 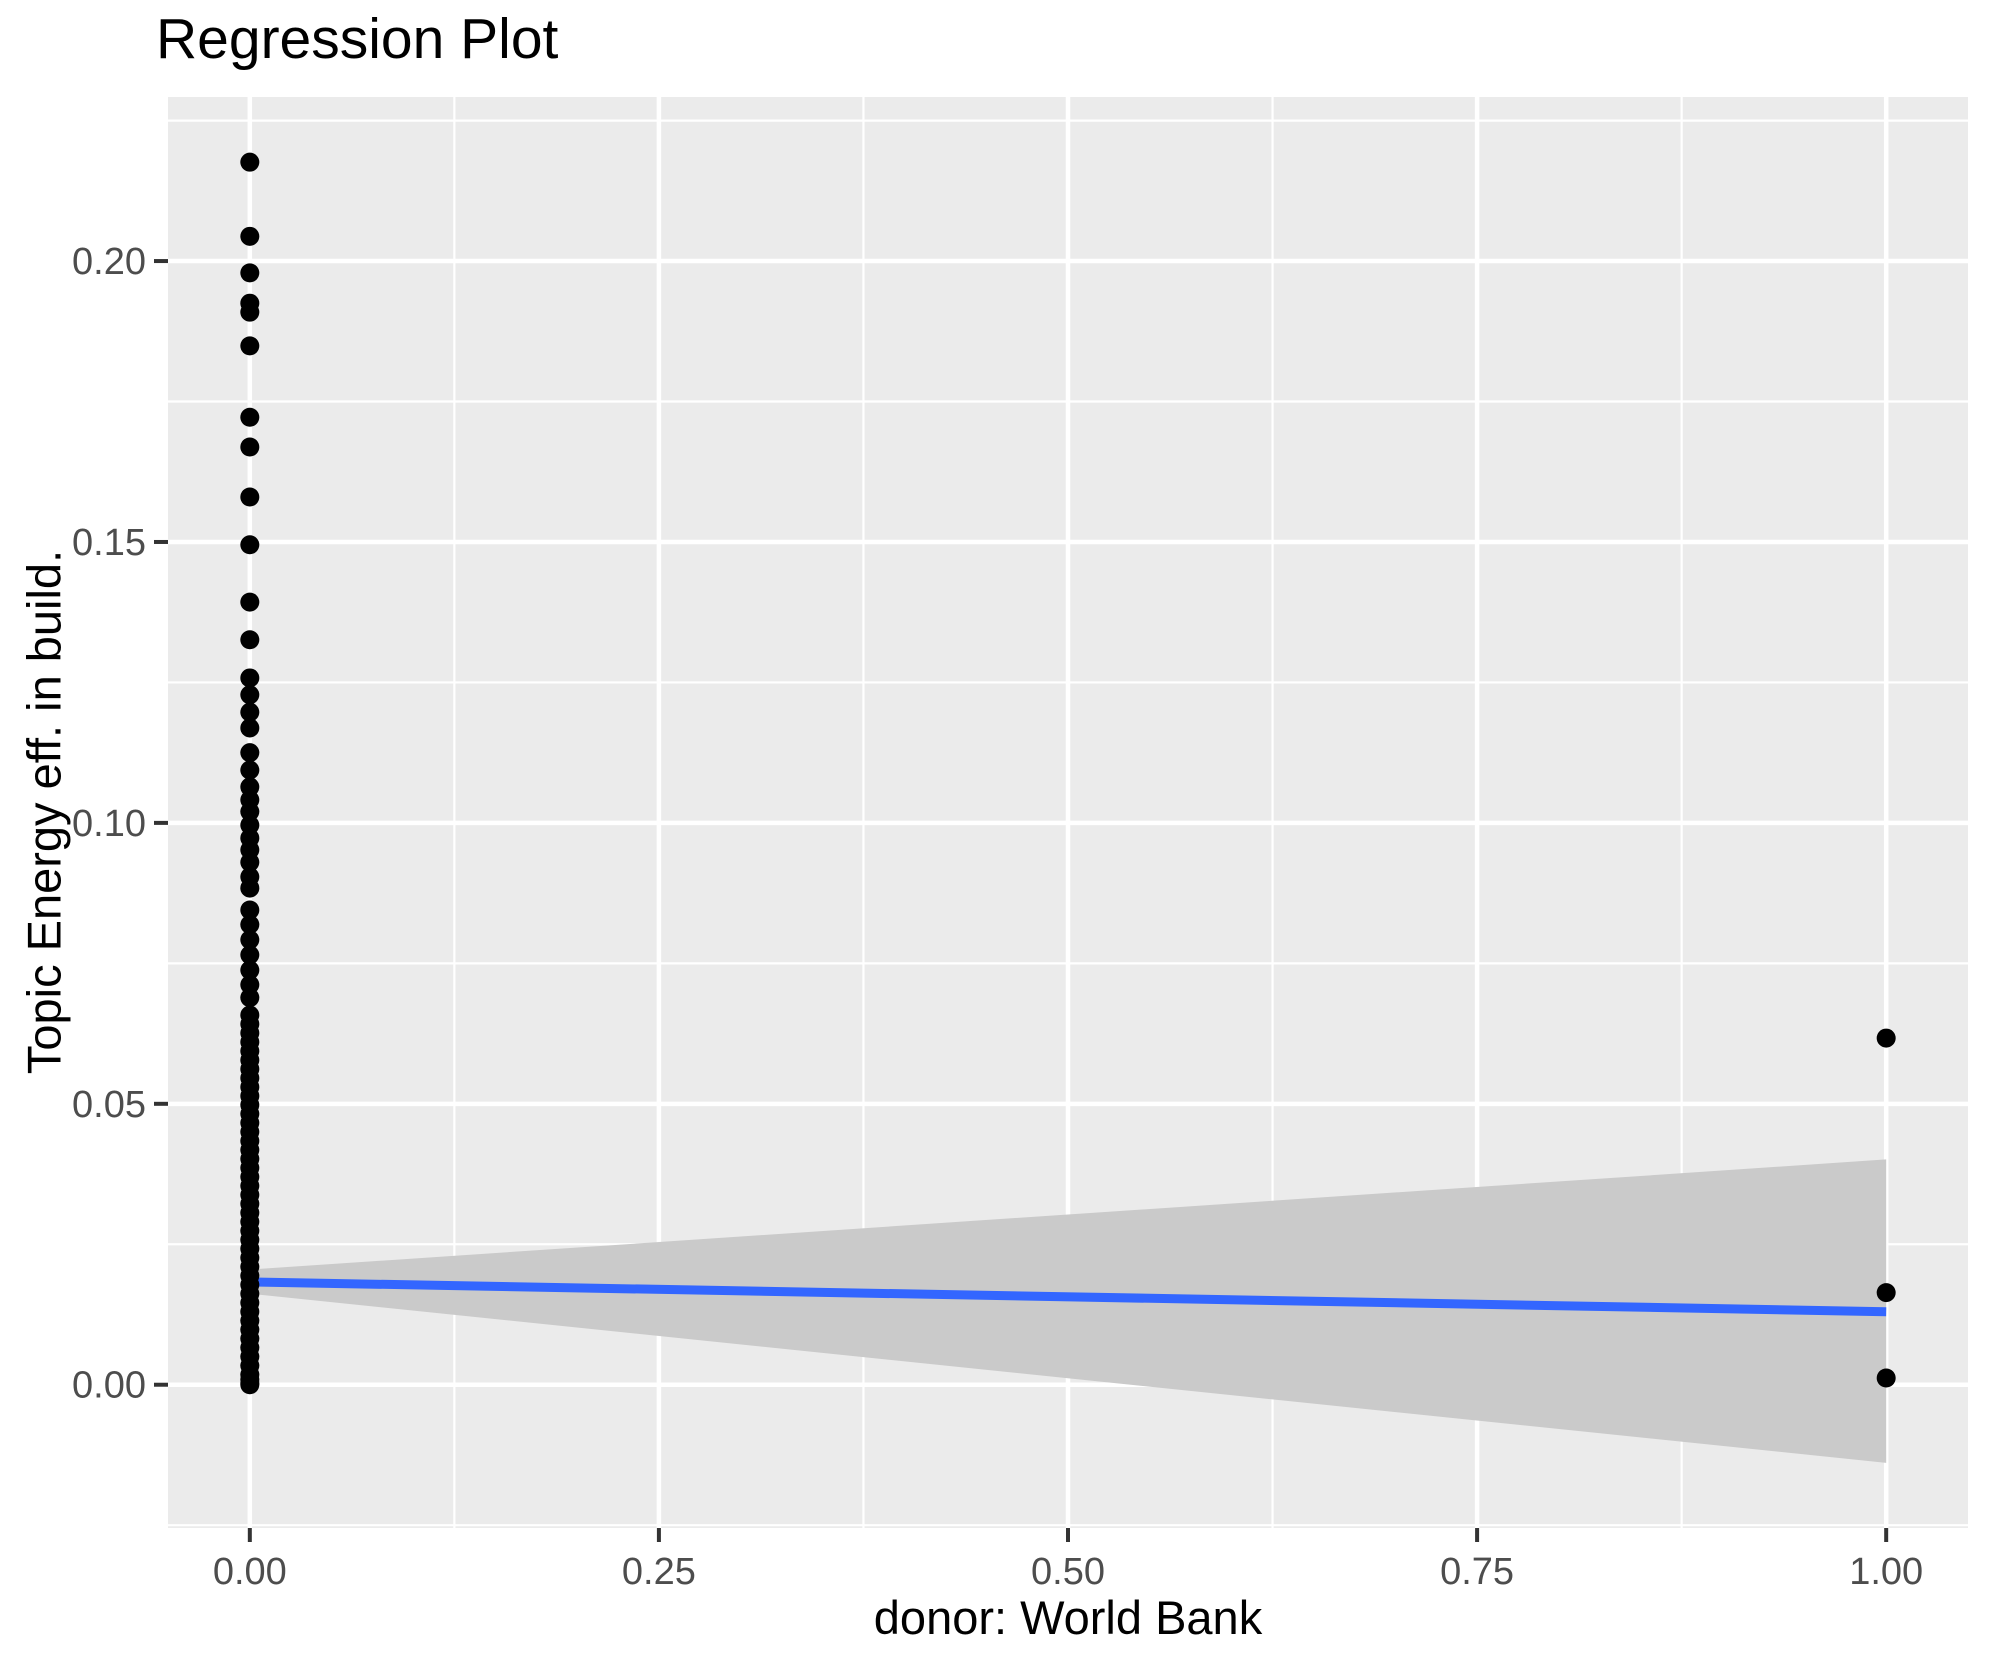 I want to click on x-tick-label: 0.25, so click(x=659, y=1572).